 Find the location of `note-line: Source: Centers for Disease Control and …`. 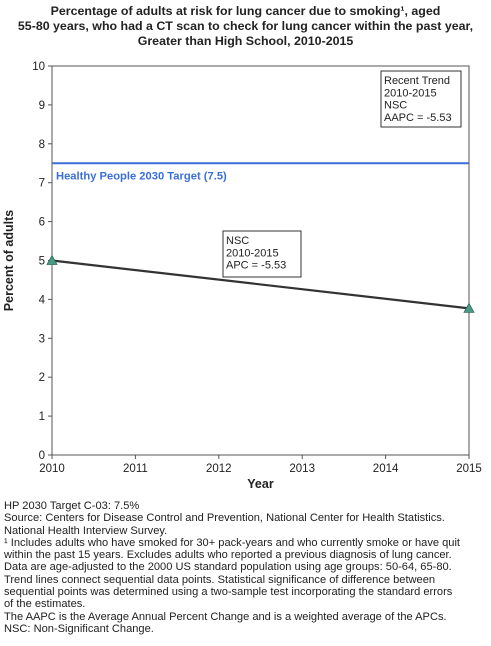

note-line: Source: Centers for Disease Control and … is located at coordinates (224, 518).